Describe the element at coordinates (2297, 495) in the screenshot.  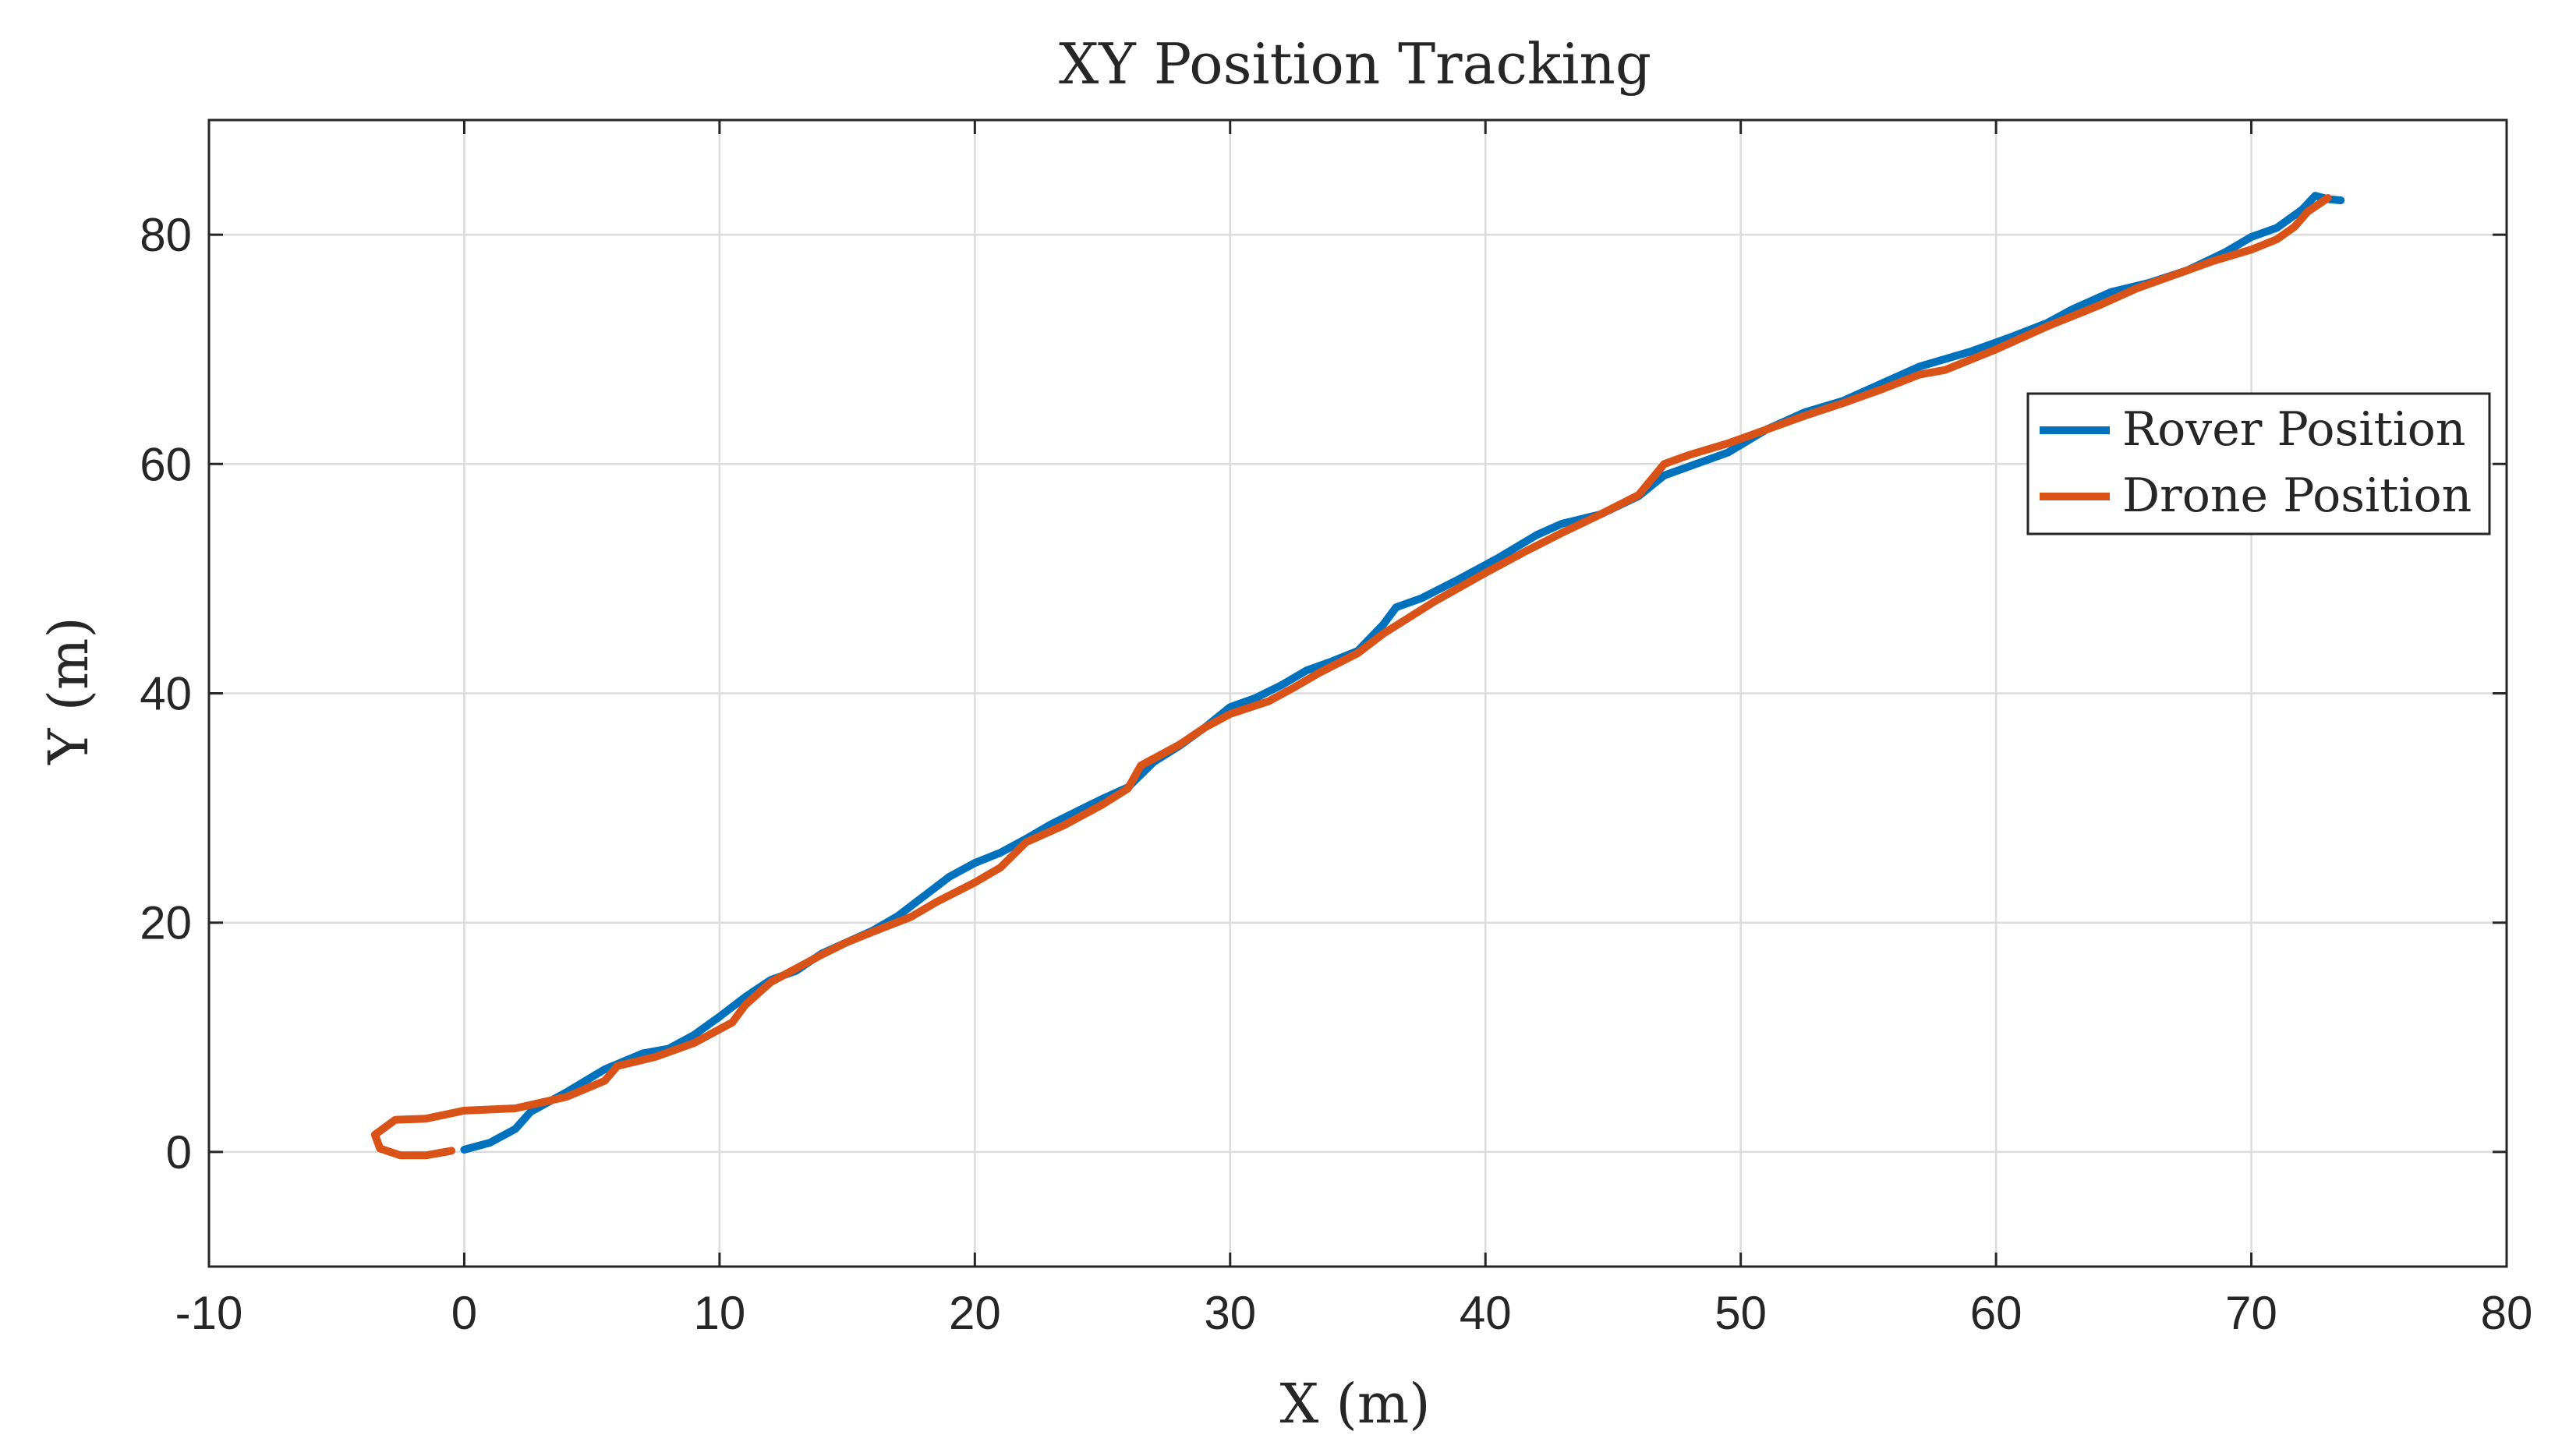
I see `legend-label-drone: Drone Position` at that location.